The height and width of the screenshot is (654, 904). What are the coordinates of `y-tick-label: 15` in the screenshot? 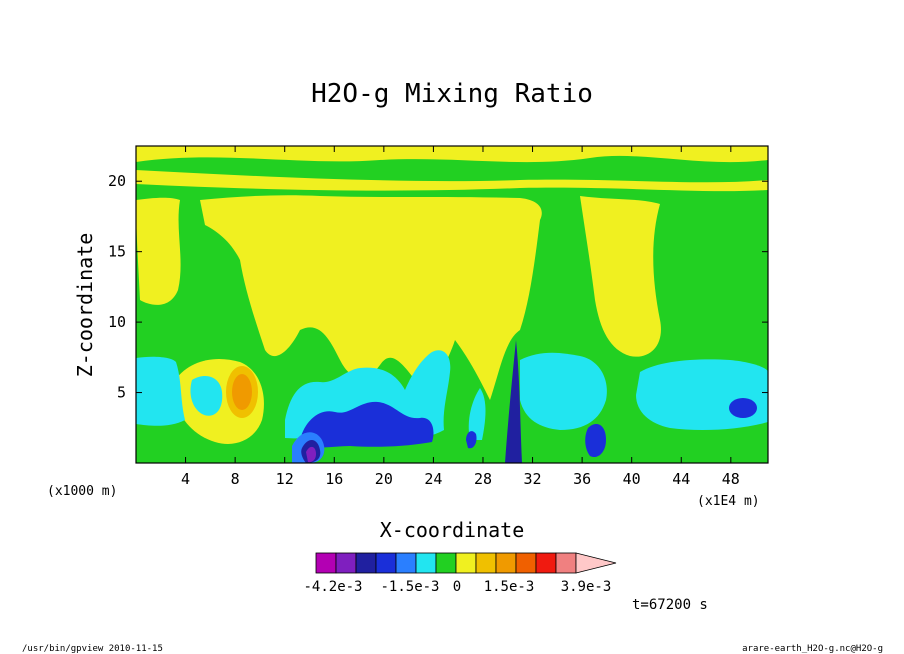 It's located at (117, 252).